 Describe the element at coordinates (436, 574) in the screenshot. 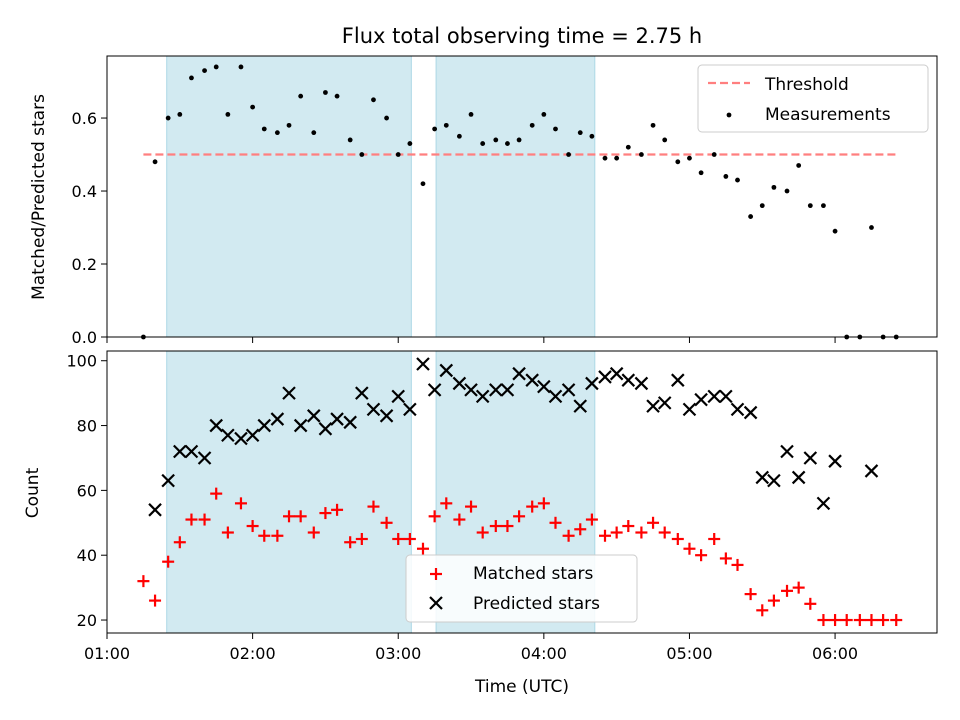

I see `legend-matched-swatch` at that location.